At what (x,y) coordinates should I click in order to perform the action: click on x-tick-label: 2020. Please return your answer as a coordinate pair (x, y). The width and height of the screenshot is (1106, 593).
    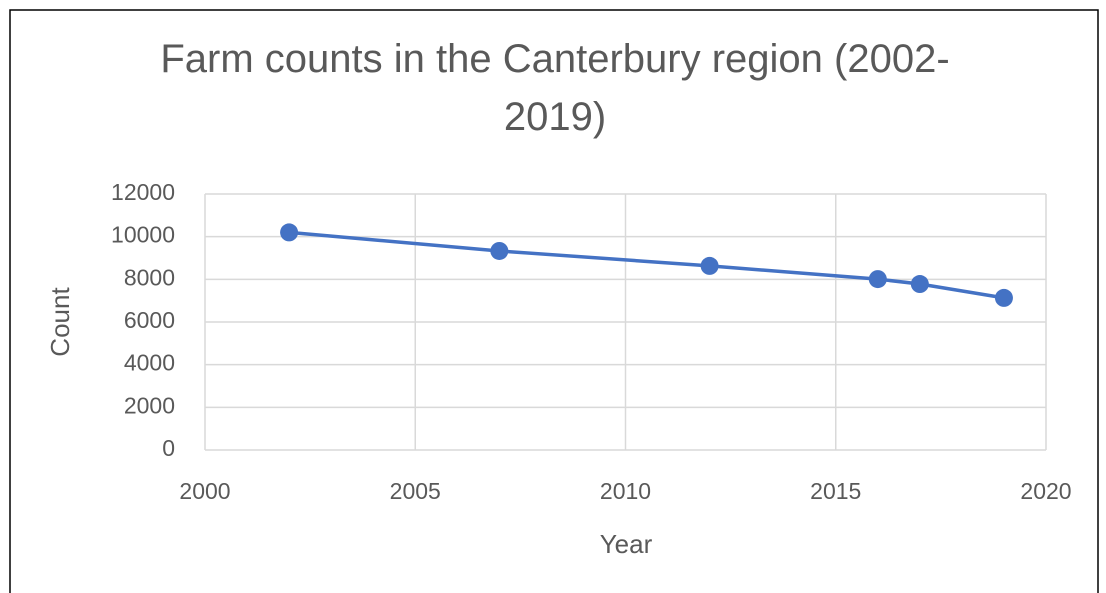
    Looking at the image, I should click on (1045, 491).